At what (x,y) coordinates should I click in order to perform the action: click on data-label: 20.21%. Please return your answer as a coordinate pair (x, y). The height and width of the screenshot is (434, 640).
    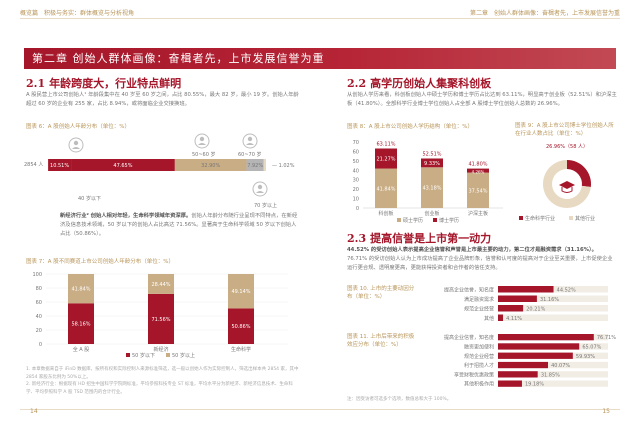
    Looking at the image, I should click on (535, 309).